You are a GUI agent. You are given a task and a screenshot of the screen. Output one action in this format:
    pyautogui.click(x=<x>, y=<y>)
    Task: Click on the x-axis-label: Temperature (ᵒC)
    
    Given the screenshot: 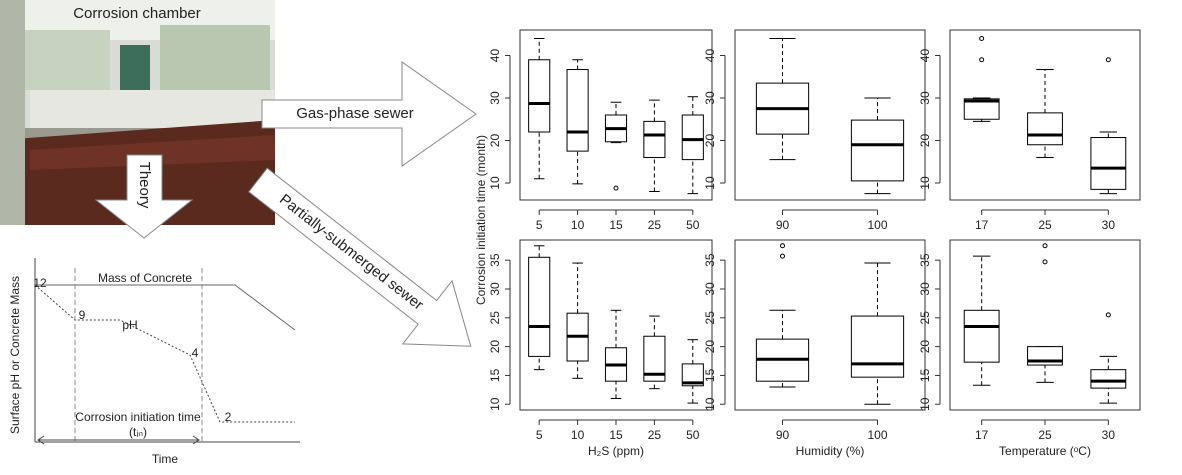 What is the action you would take?
    pyautogui.click(x=1045, y=451)
    